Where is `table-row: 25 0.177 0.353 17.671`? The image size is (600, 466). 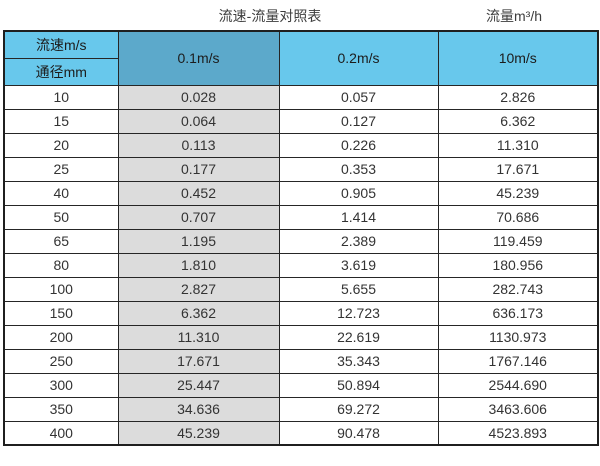 table-row: 25 0.177 0.353 17.671 is located at coordinates (301, 169).